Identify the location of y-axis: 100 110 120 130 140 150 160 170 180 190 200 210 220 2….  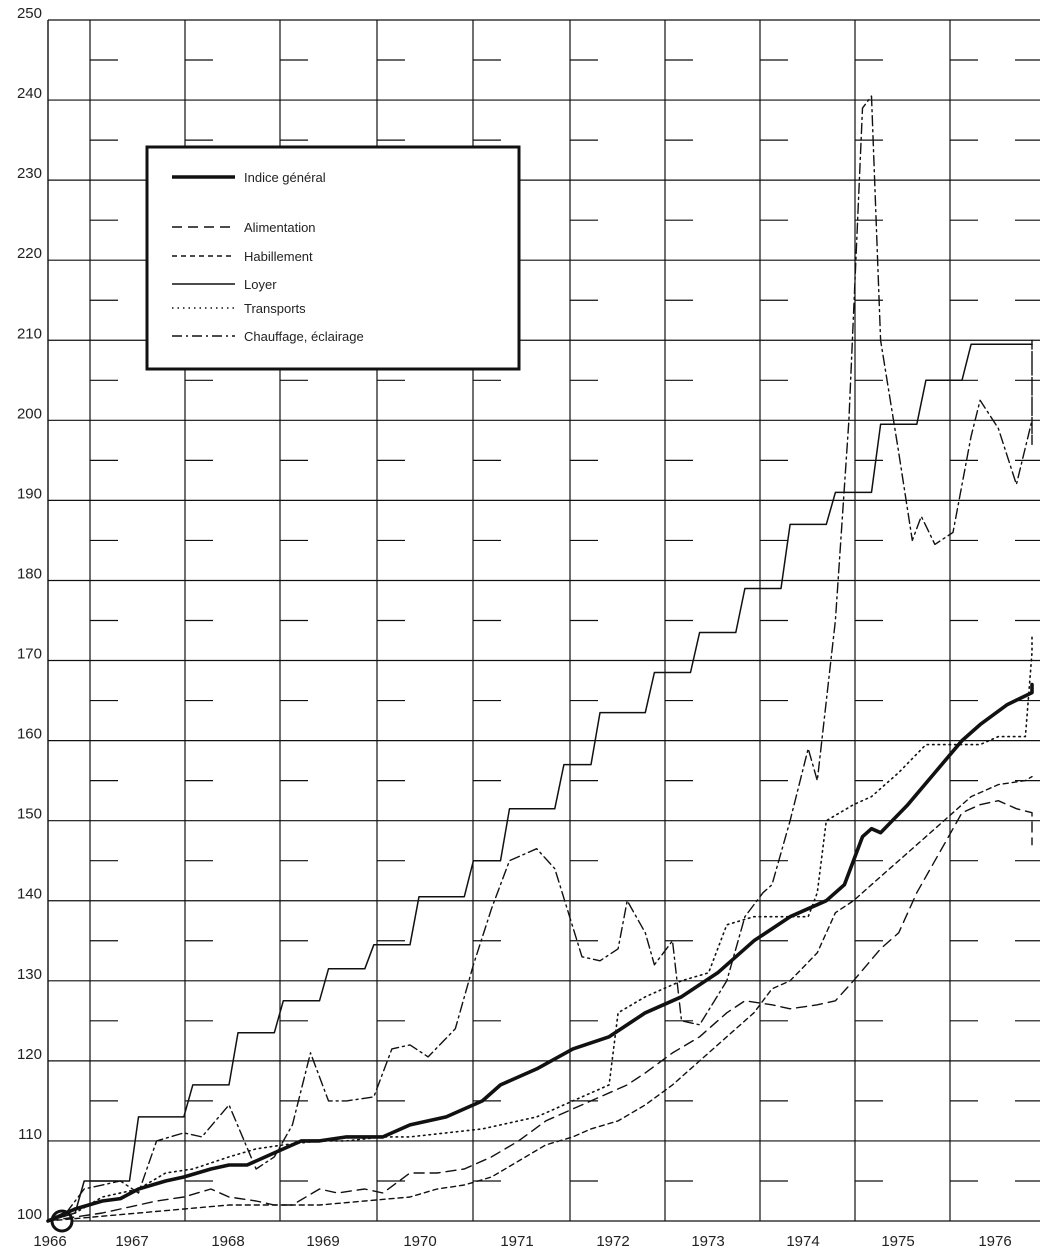
(33, 614).